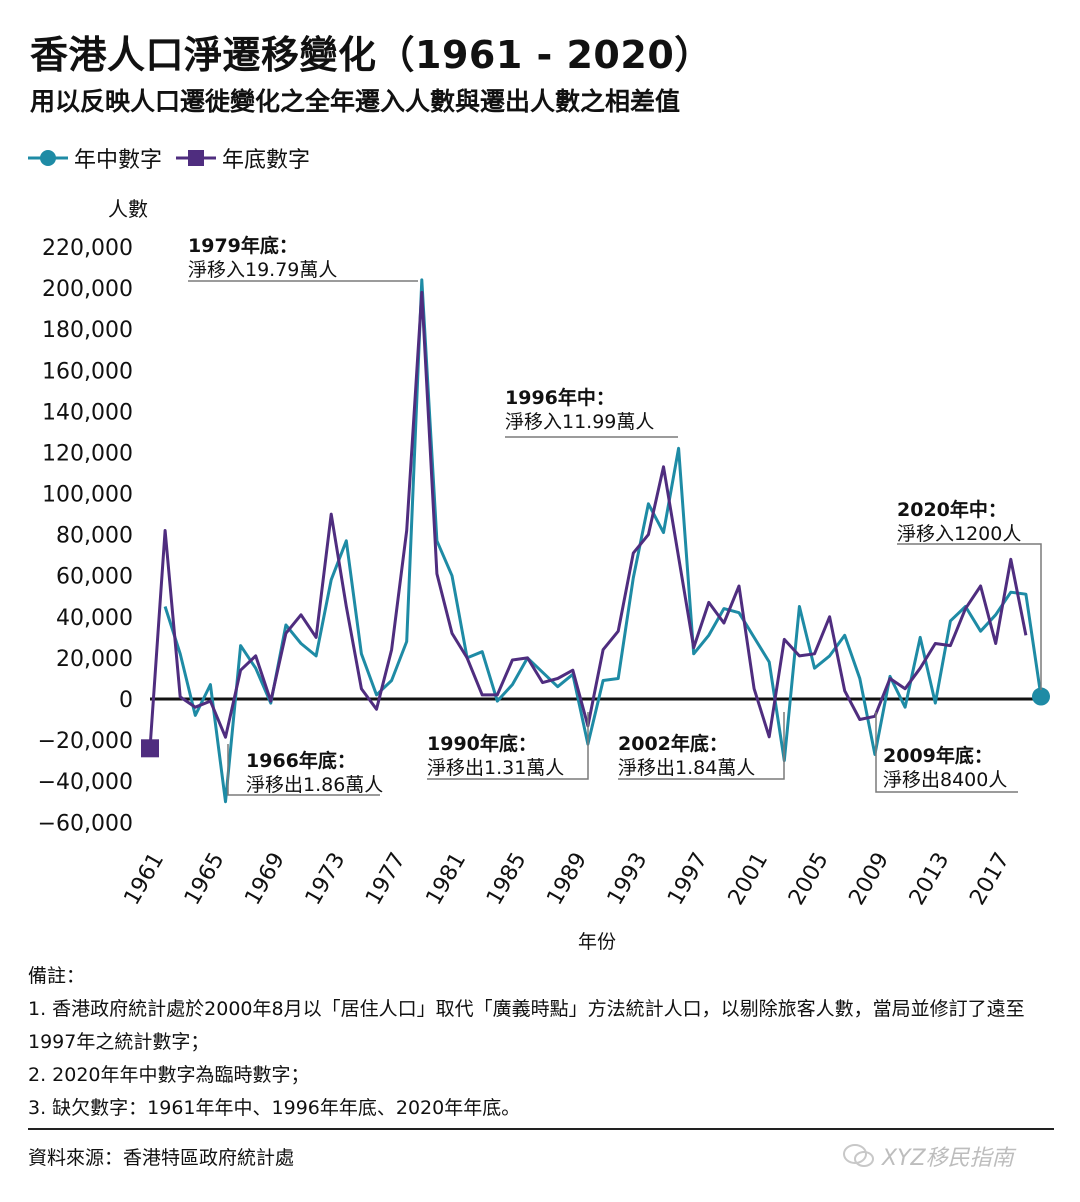 This screenshot has width=1080, height=1202. I want to click on series-mid-marker, so click(1041, 696).